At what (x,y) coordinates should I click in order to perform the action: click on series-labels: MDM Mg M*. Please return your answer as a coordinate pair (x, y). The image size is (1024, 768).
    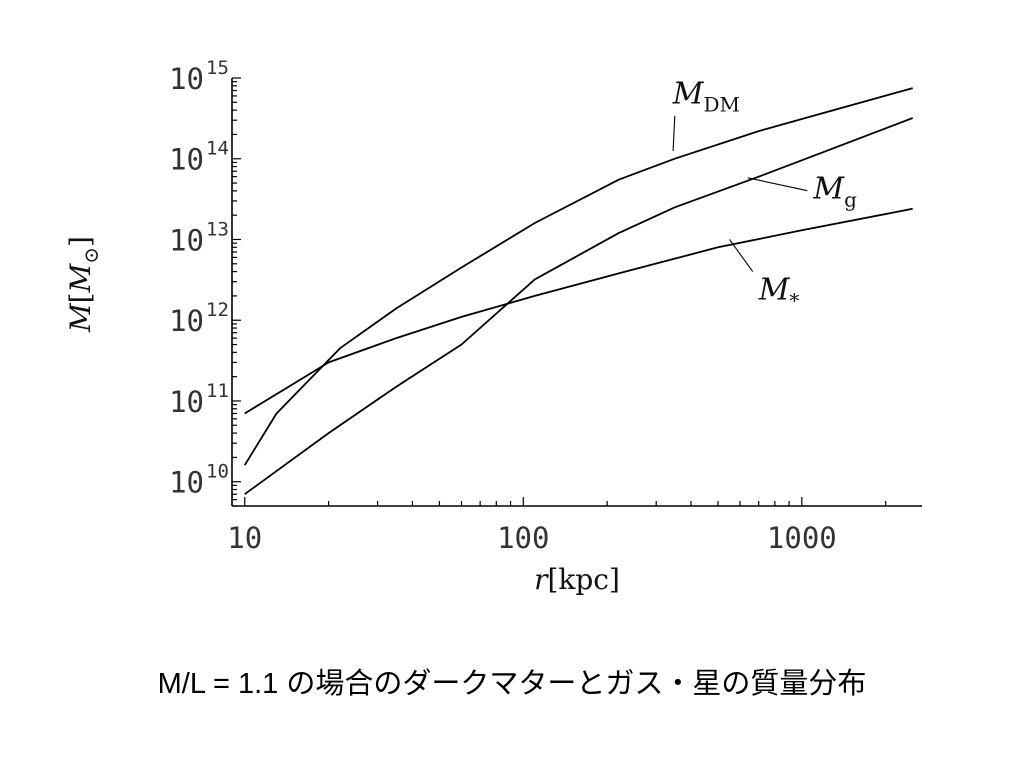
    Looking at the image, I should click on (764, 195).